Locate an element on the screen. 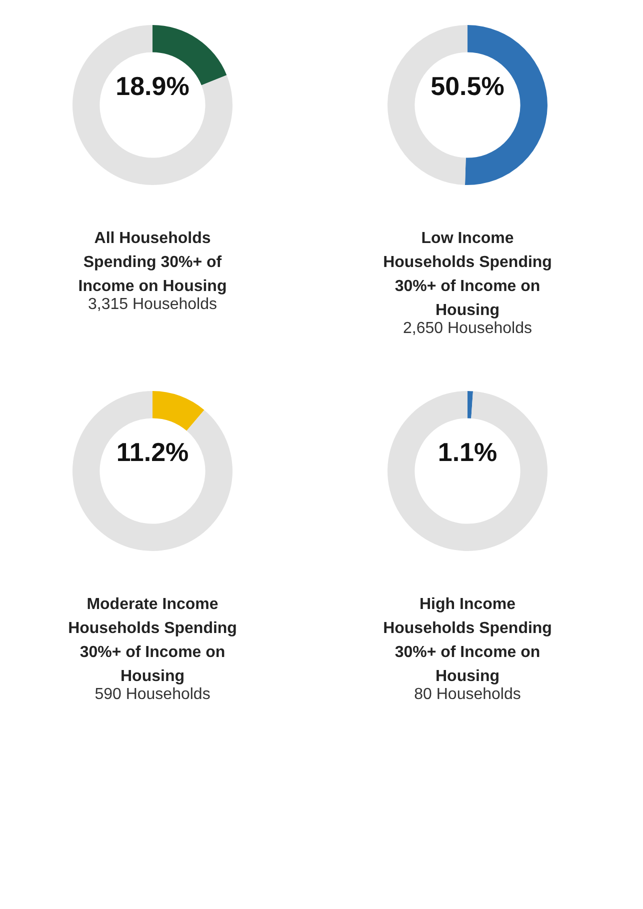  data-label: 18.9% is located at coordinates (153, 86).